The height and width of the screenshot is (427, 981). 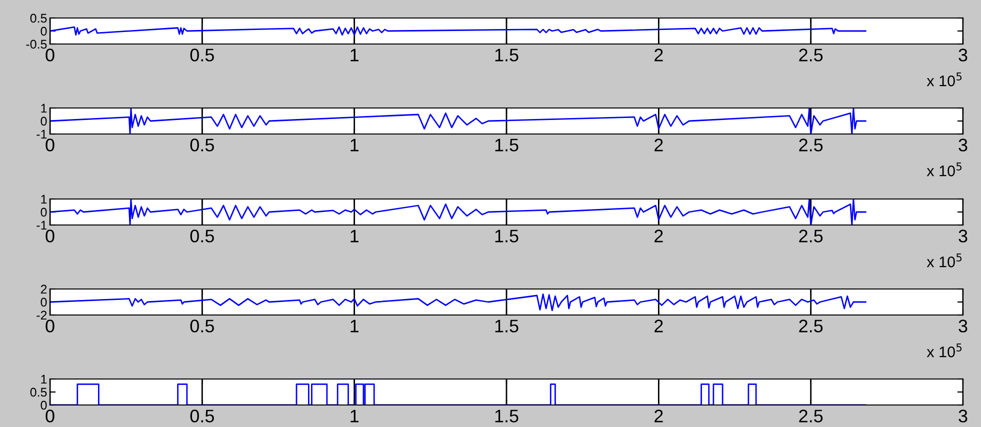 I want to click on y-tick-label: 2, so click(x=43, y=289).